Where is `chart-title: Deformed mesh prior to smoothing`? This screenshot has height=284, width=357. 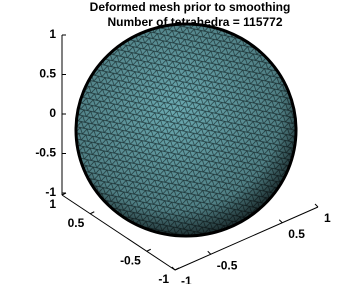
chart-title: Deformed mesh prior to smoothing is located at coordinates (190, 7).